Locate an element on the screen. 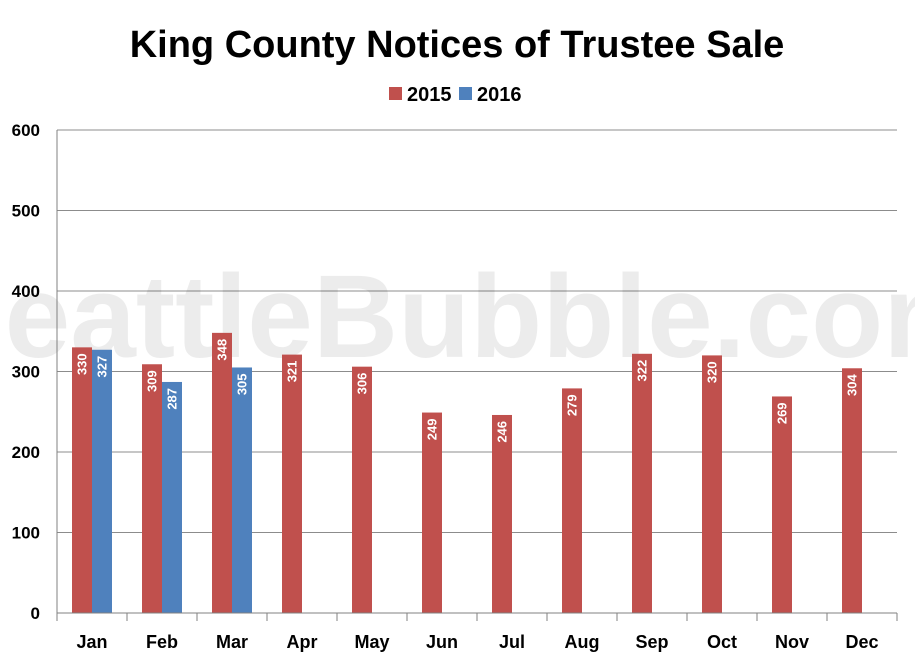 The width and height of the screenshot is (915, 666). legend-label-2016: 2016 is located at coordinates (499, 95).